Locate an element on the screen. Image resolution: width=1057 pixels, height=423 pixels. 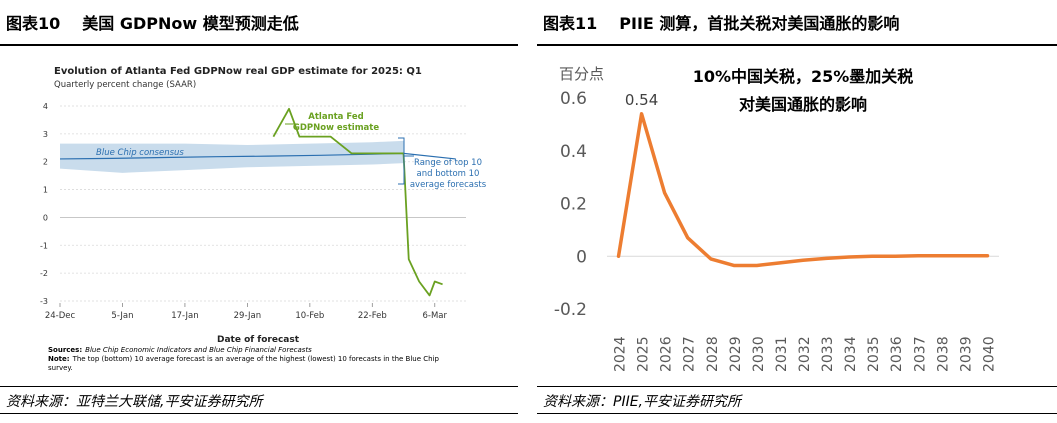
range-label-line-1: Range of top 10 is located at coordinates (448, 163).